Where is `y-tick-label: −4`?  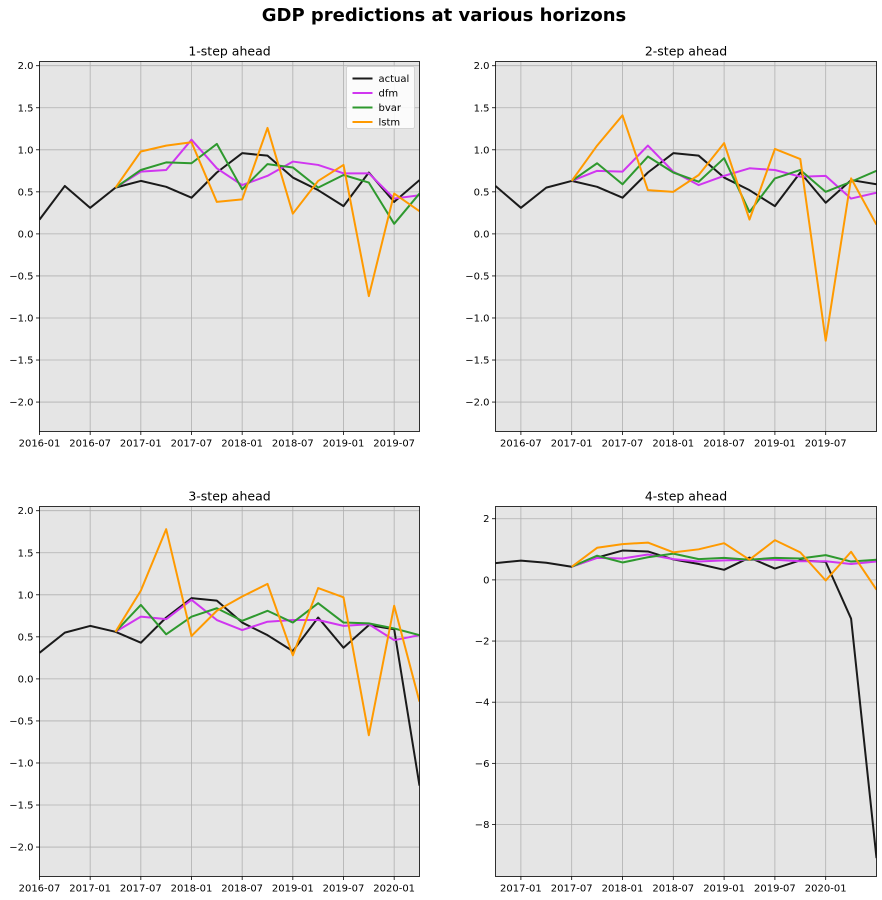
y-tick-label: −4 is located at coordinates (482, 703).